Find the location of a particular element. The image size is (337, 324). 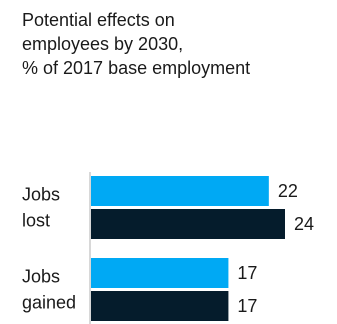

value-label-jobs-gained-series-2: 17 is located at coordinates (247, 306).